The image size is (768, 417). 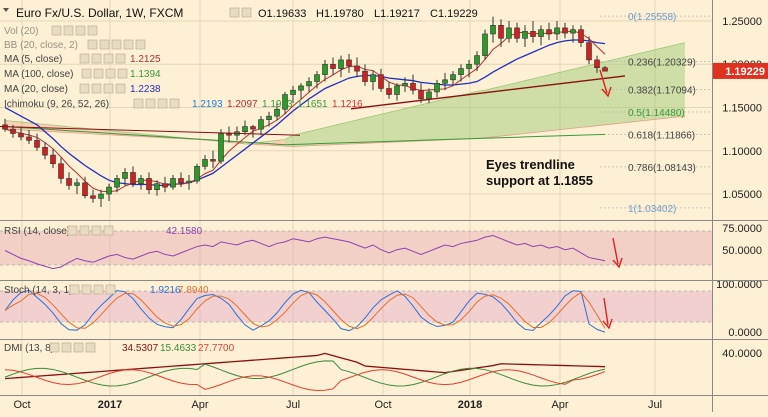 What do you see at coordinates (356, 306) in the screenshot?
I see `stoch-band` at bounding box center [356, 306].